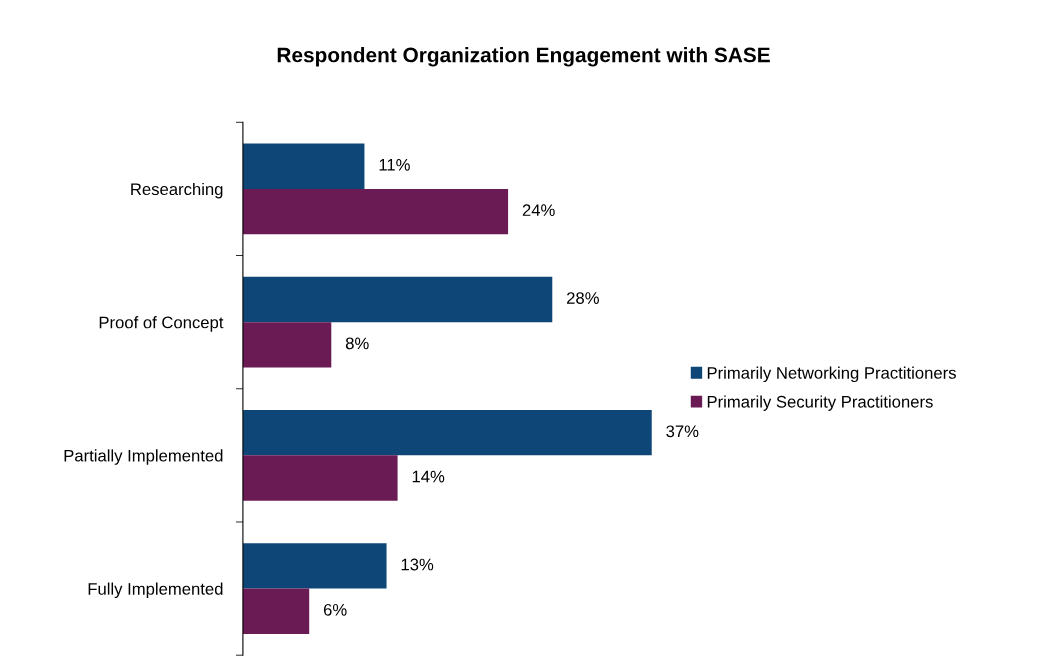  Describe the element at coordinates (417, 564) in the screenshot. I see `data-label: 13%` at that location.